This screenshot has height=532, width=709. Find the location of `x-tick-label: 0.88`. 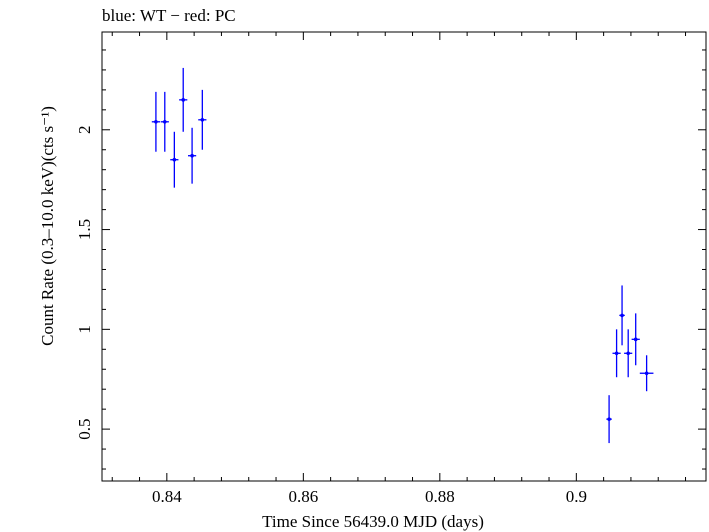

x-tick-label: 0.88 is located at coordinates (440, 496).